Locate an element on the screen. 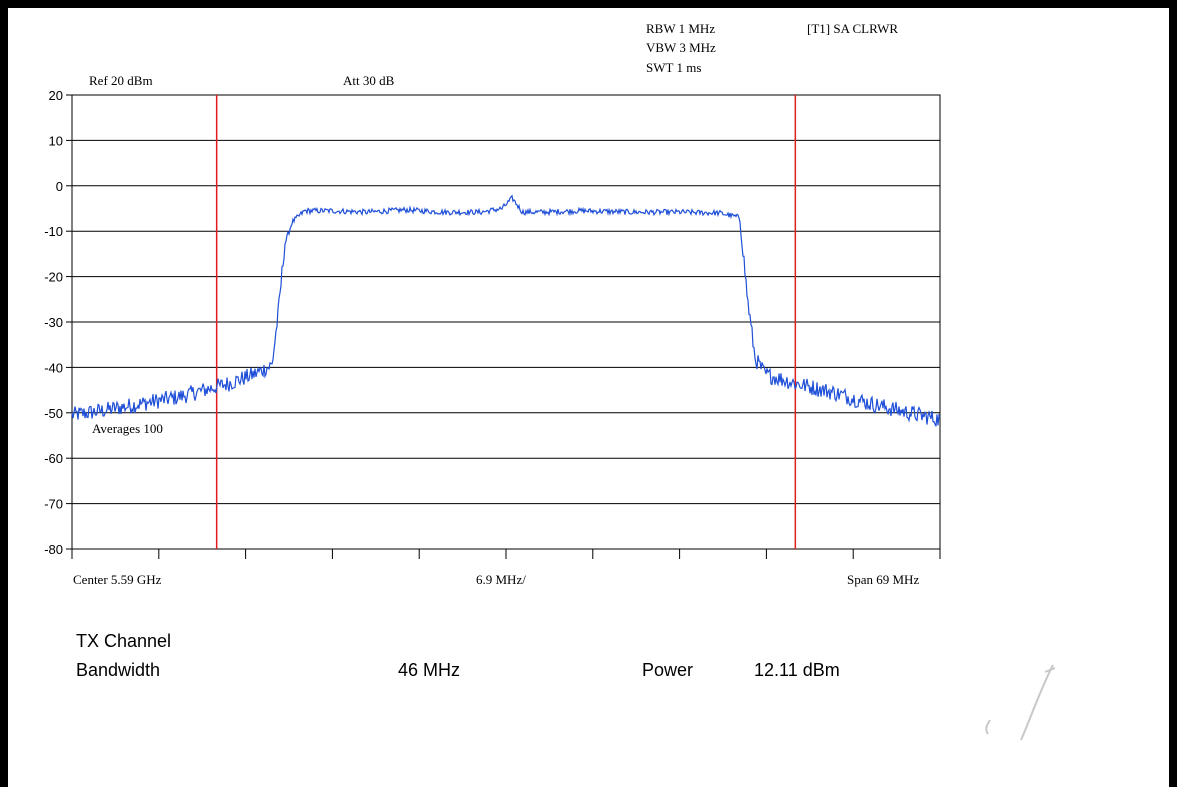 This screenshot has height=787, width=1177. power-value: 12.11 dBm is located at coordinates (797, 670).